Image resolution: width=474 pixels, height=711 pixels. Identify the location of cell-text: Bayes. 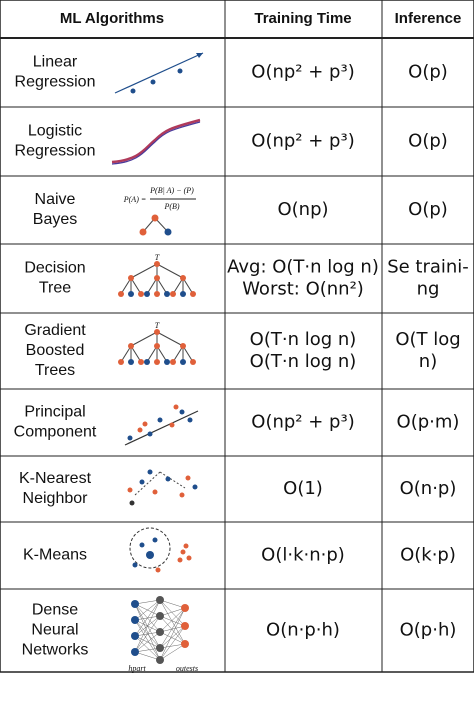
(55, 219).